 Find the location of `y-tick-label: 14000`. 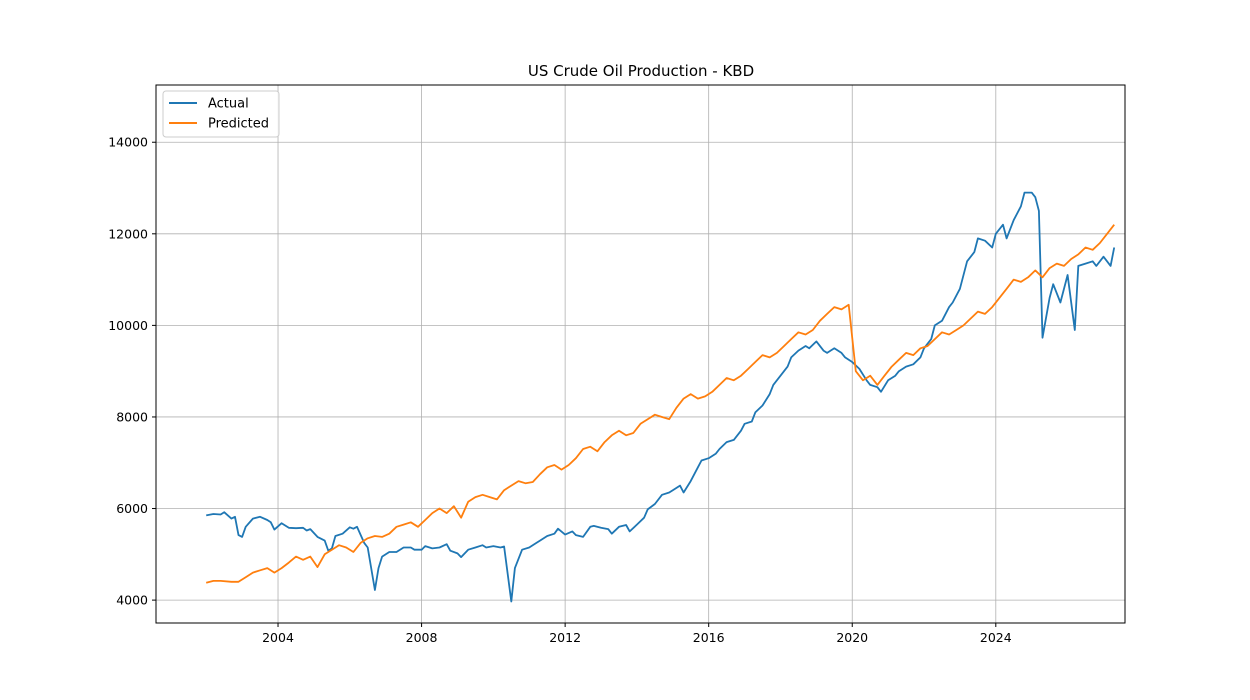

y-tick-label: 14000 is located at coordinates (128, 142).